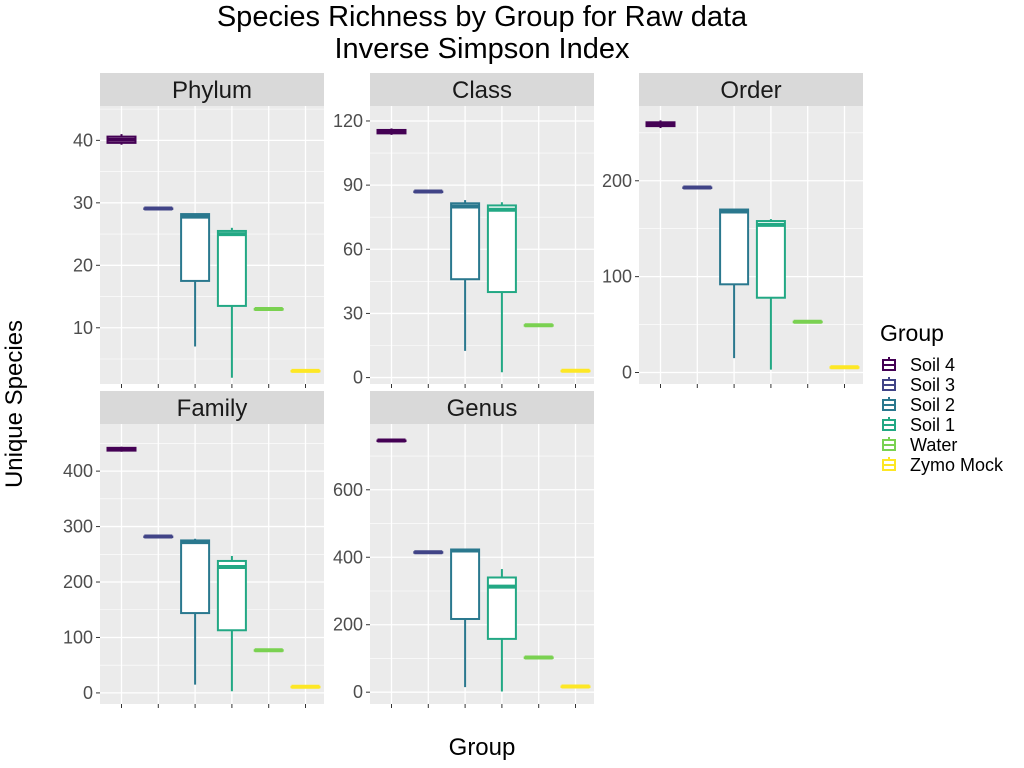 The width and height of the screenshot is (1024, 768). I want to click on box-order-zymo-mock, so click(844, 367).